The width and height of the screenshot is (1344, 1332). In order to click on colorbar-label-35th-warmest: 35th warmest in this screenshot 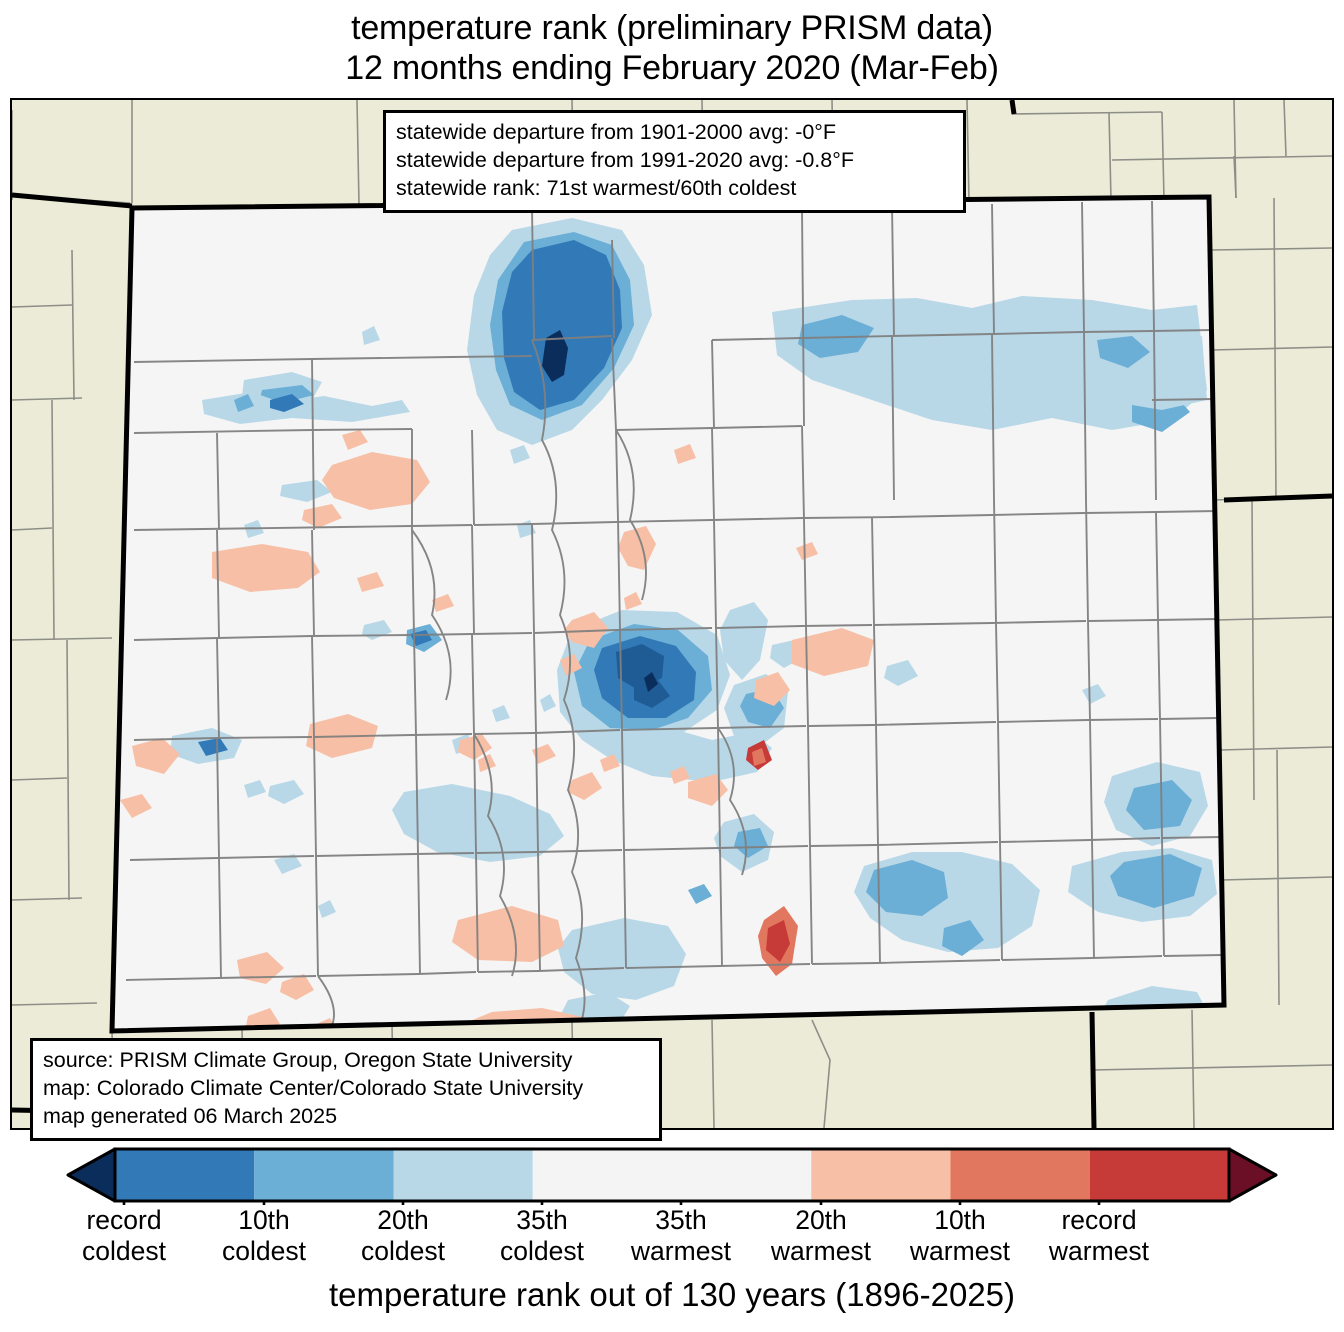, I will do `click(681, 1235)`.